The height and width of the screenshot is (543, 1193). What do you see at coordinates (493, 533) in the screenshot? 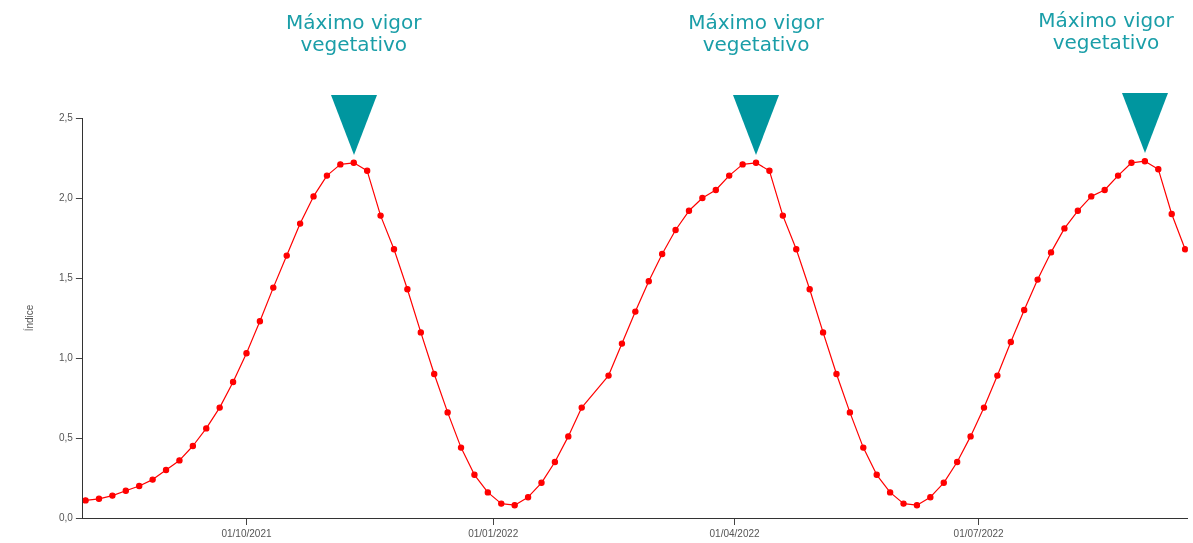
I see `x-tick-label: 01/01/2022` at bounding box center [493, 533].